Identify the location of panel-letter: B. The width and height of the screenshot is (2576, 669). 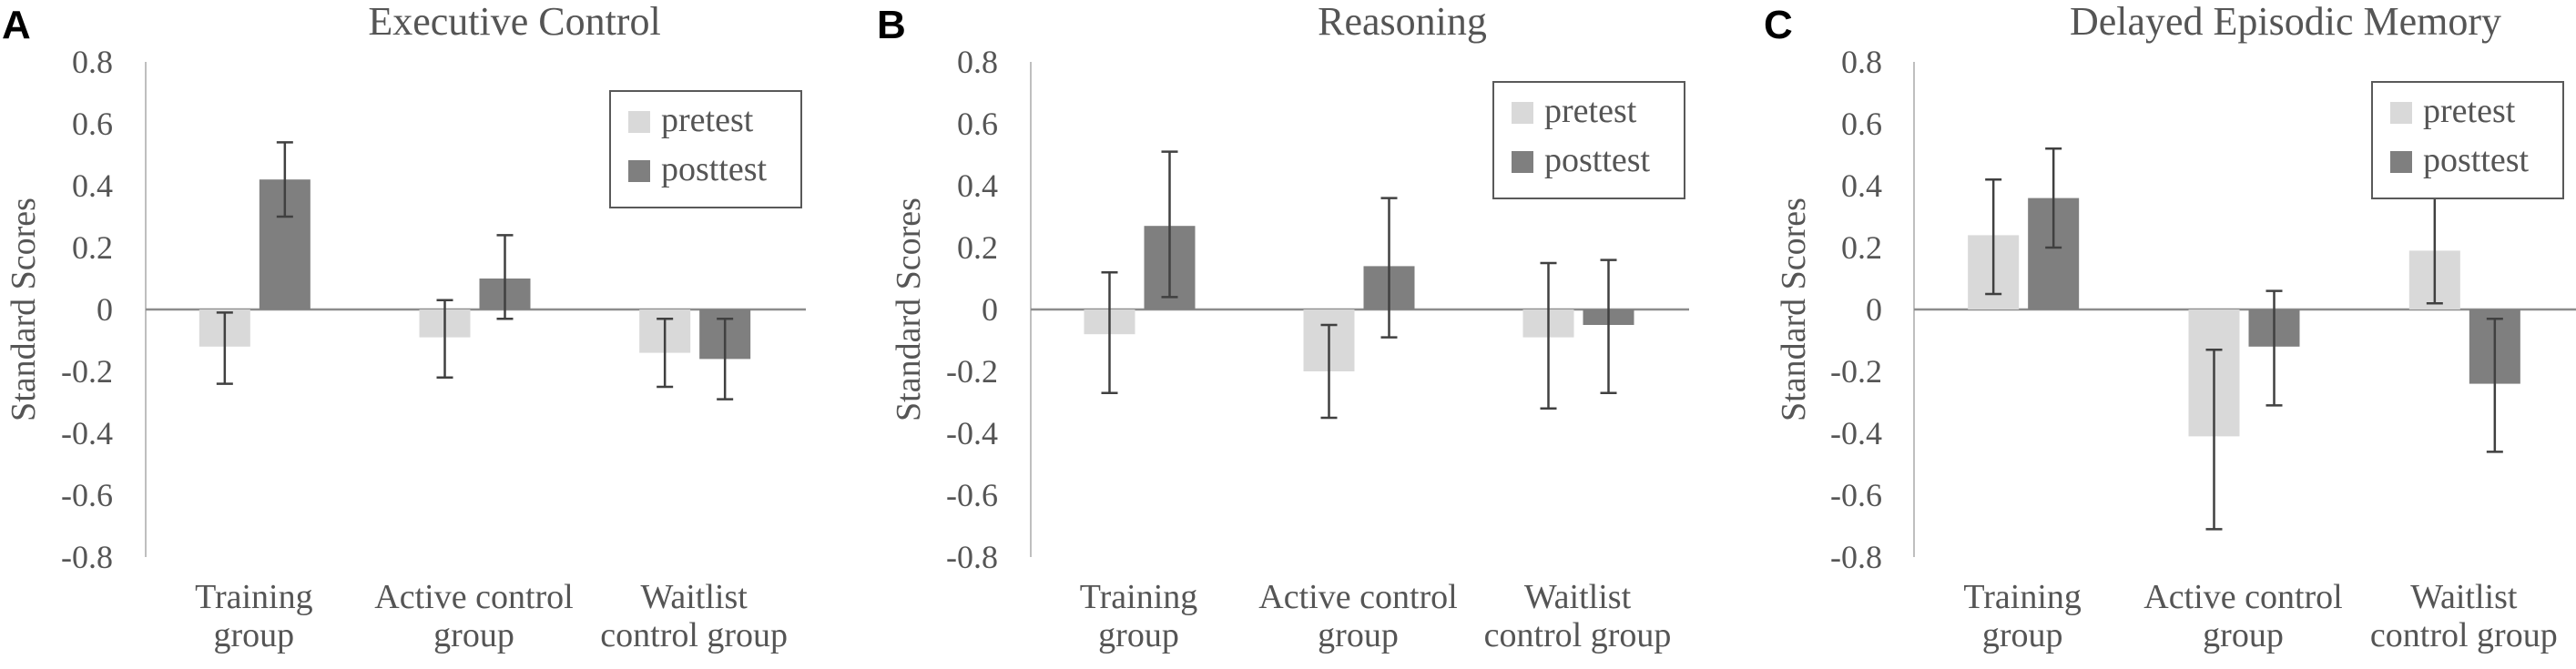
(891, 25).